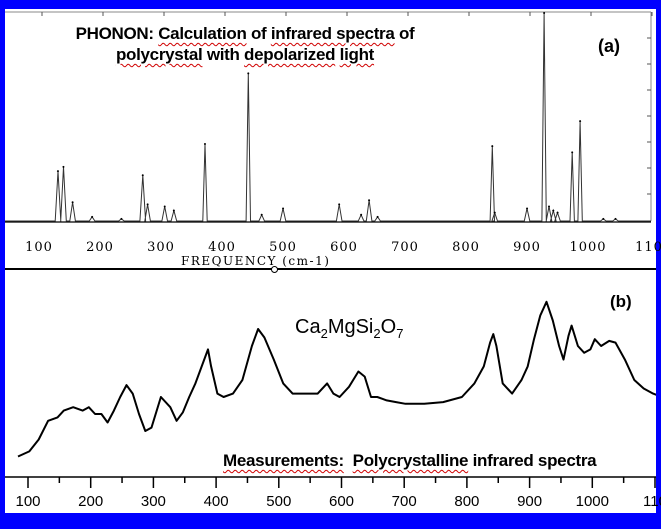 Image resolution: width=661 pixels, height=529 pixels. Describe the element at coordinates (308, 327) in the screenshot. I see `formula-part: Ca` at that location.